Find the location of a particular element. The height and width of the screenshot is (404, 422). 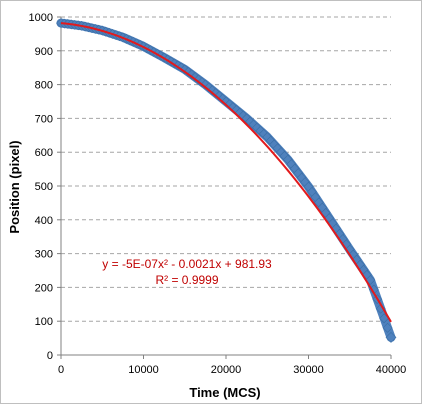

y-tick-label: 400 is located at coordinates (44, 221).